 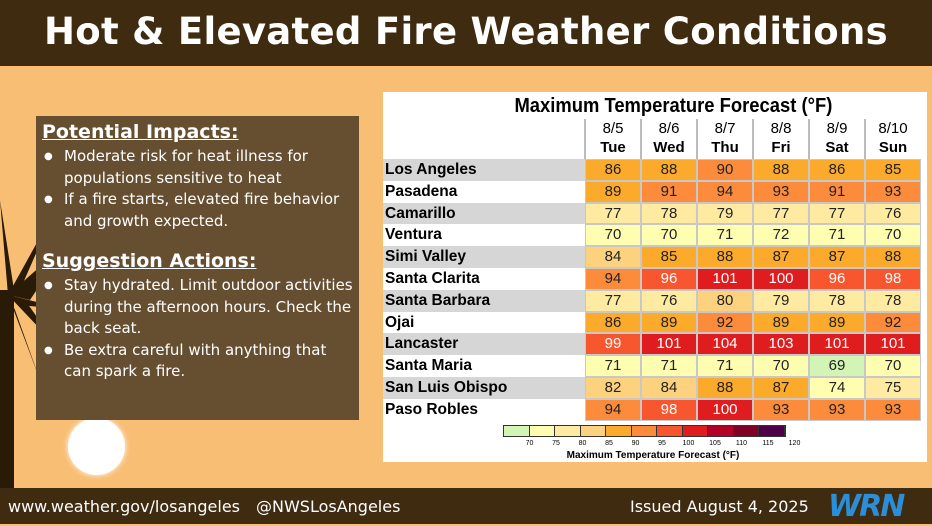 What do you see at coordinates (466, 33) in the screenshot?
I see `page-title: Hot & Elevated Fire Weather Conditions` at bounding box center [466, 33].